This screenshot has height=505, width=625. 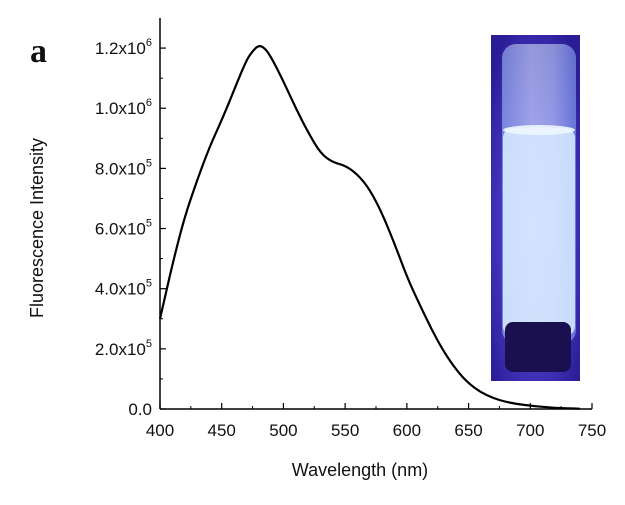 What do you see at coordinates (123, 228) in the screenshot?
I see `y-tick-label: 6.0x10⁵` at bounding box center [123, 228].